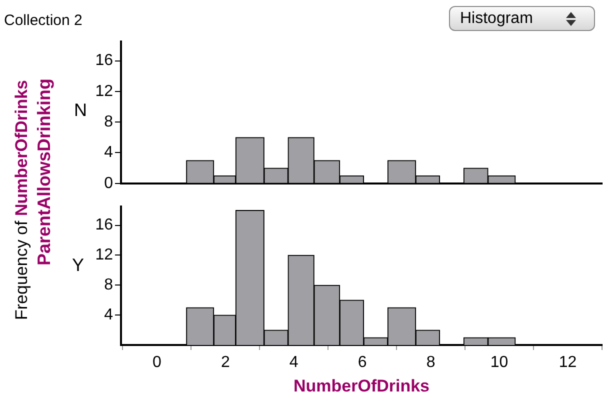 The image size is (603, 401). I want to click on x-axis-title: NumberOfDrinks, so click(361, 386).